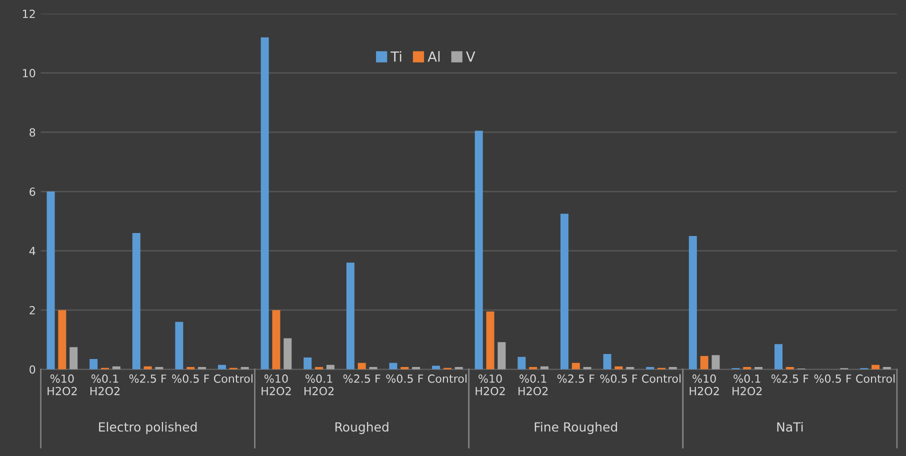 Image resolution: width=906 pixels, height=456 pixels. What do you see at coordinates (28, 14) in the screenshot?
I see `y-tick-label: 12` at bounding box center [28, 14].